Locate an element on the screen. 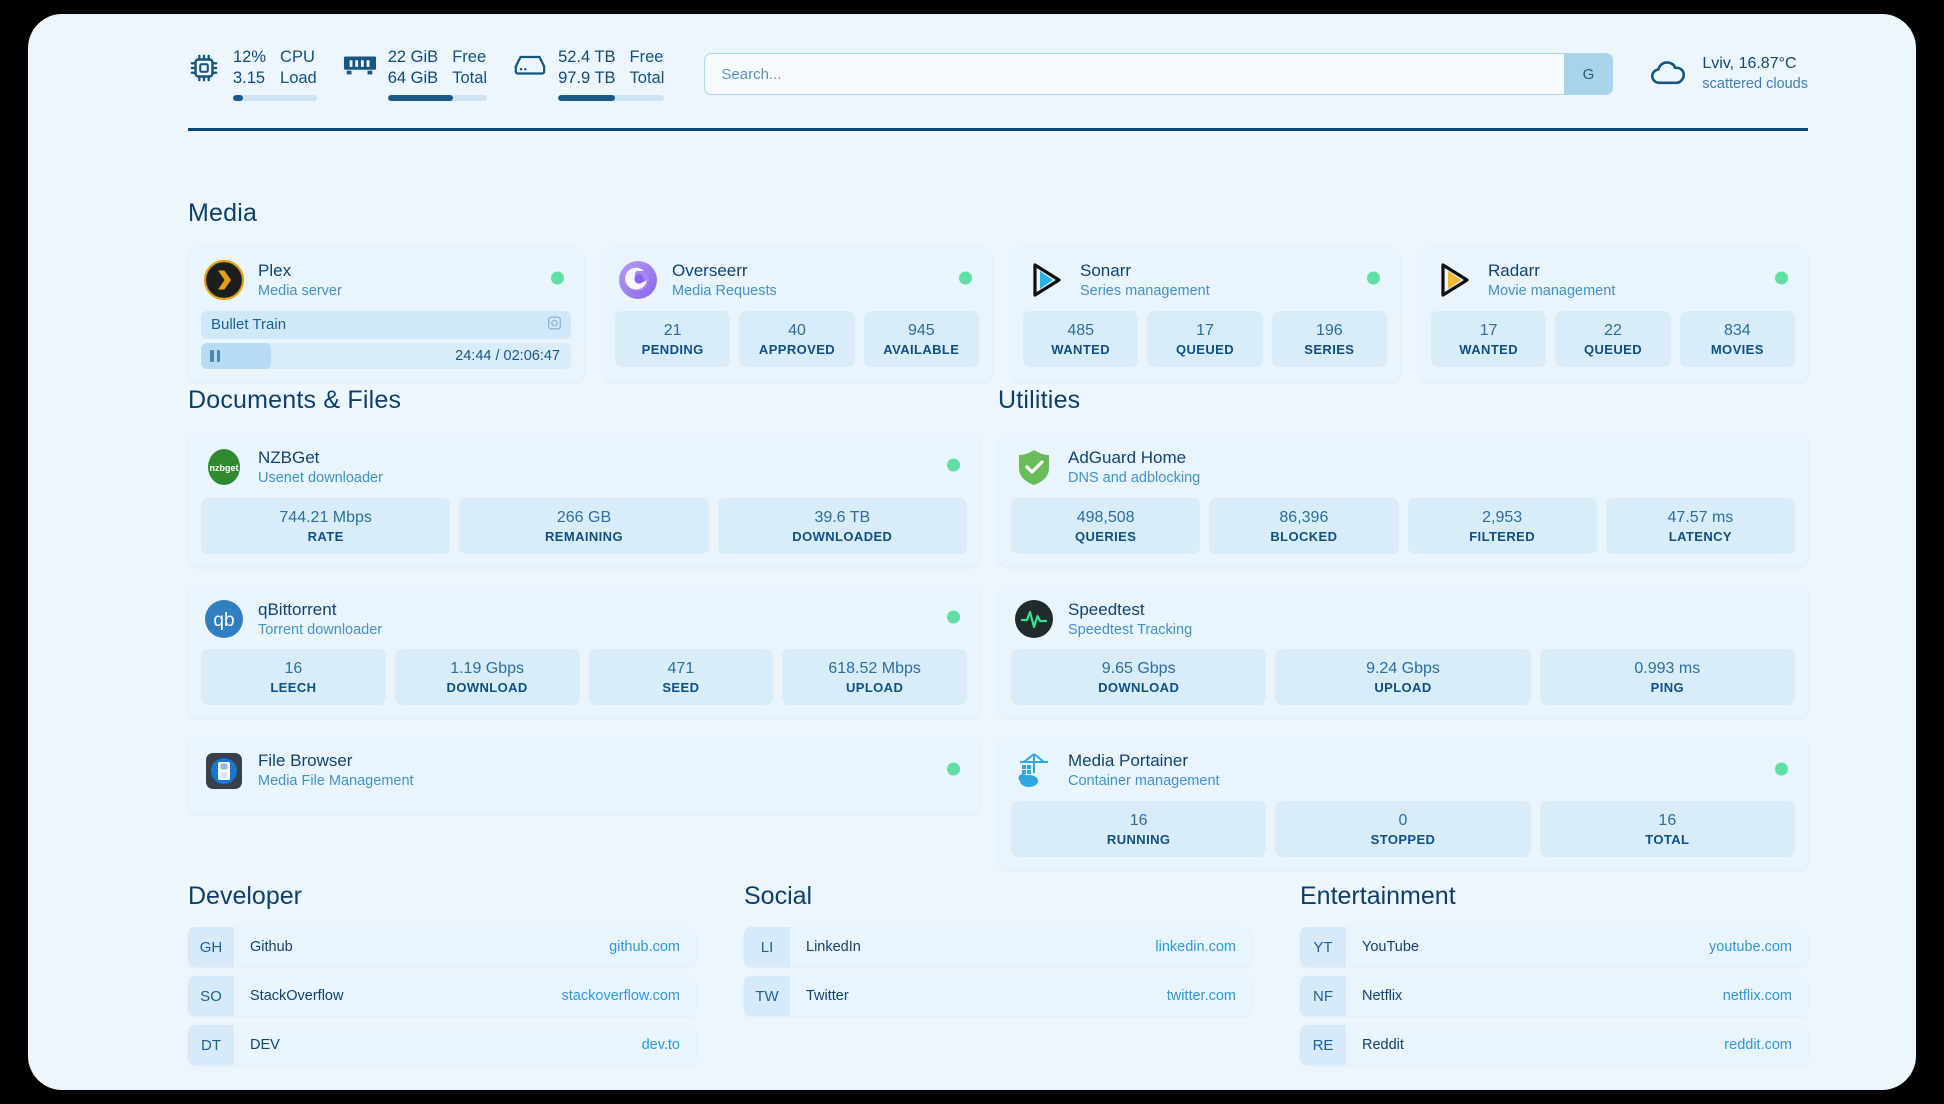 The image size is (1944, 1104). stat-tile: 39.6 TB DOWNLOADED is located at coordinates (842, 525).